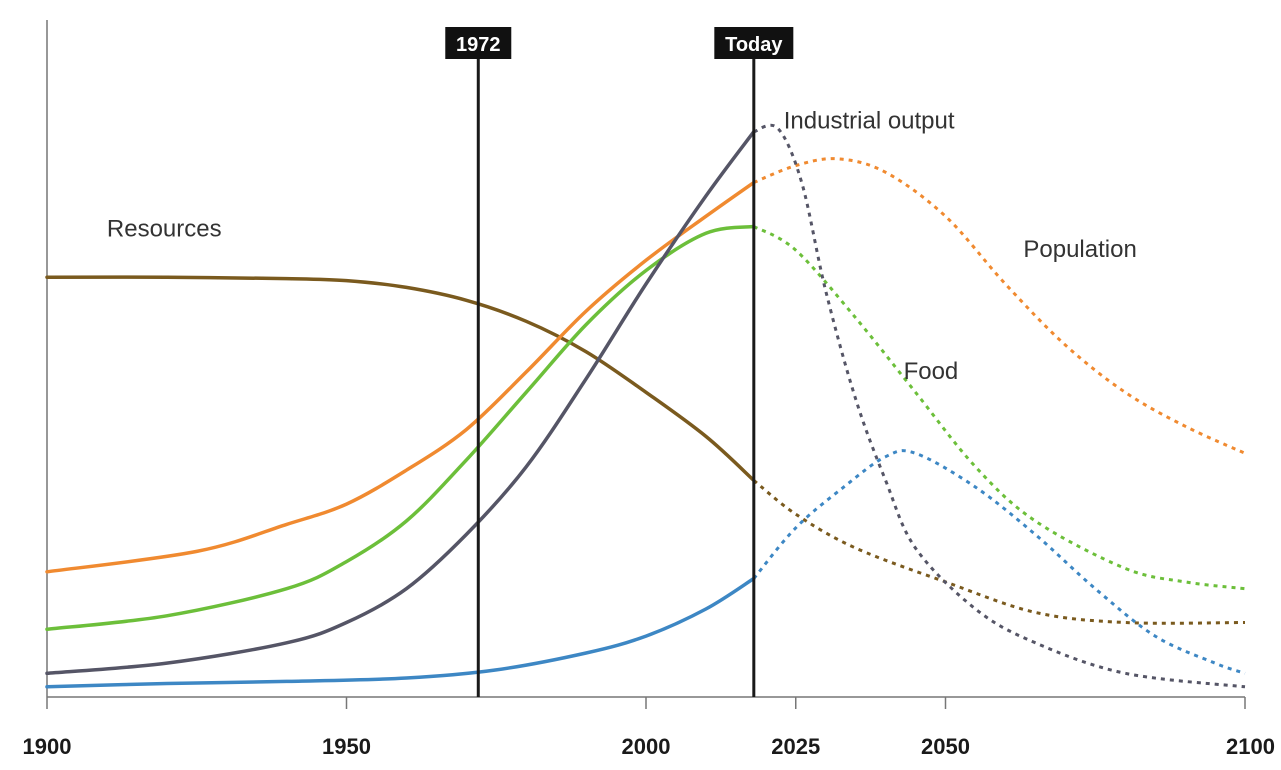 The height and width of the screenshot is (770, 1281). What do you see at coordinates (400, 632) in the screenshot?
I see `series-4-solid-line` at bounding box center [400, 632].